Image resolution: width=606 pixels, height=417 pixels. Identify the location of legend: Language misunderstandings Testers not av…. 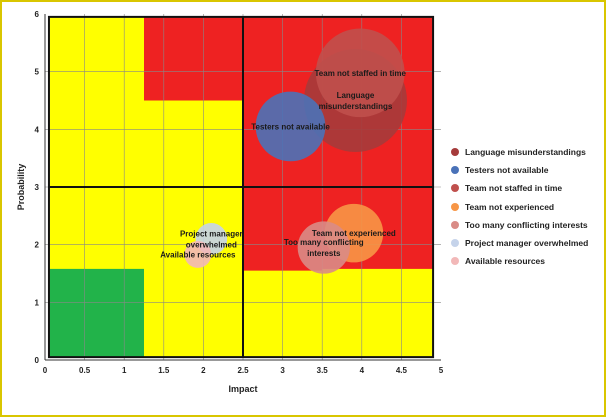
(526, 206).